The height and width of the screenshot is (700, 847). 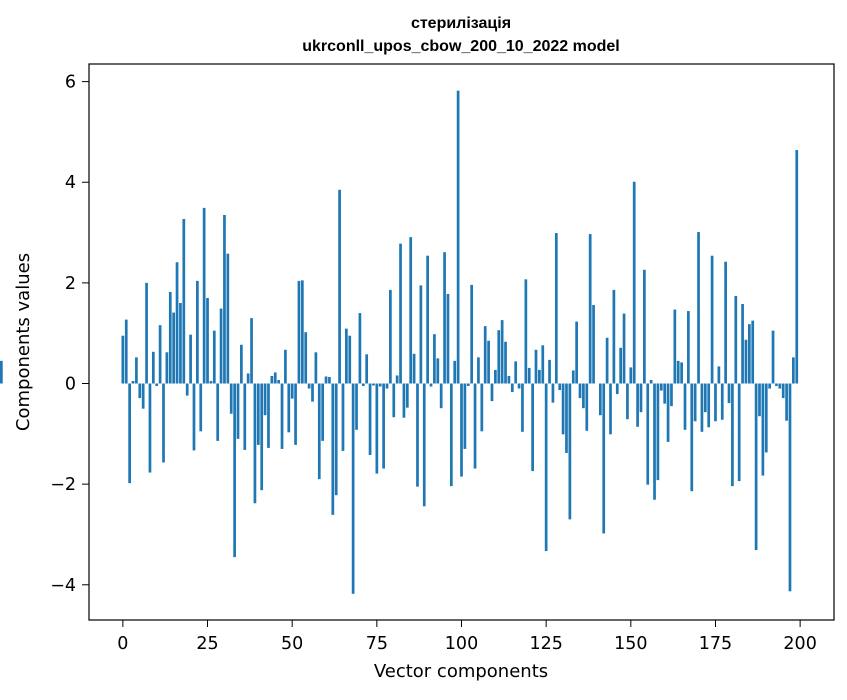 I want to click on x-axis-label: Vector components, so click(x=461, y=671).